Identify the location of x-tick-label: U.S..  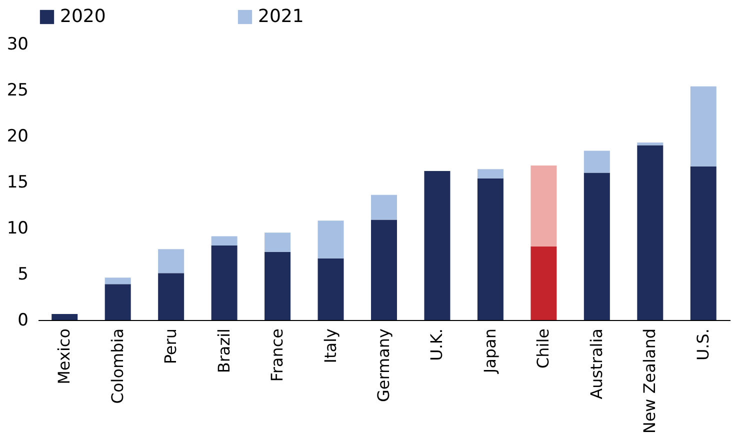
(702, 344).